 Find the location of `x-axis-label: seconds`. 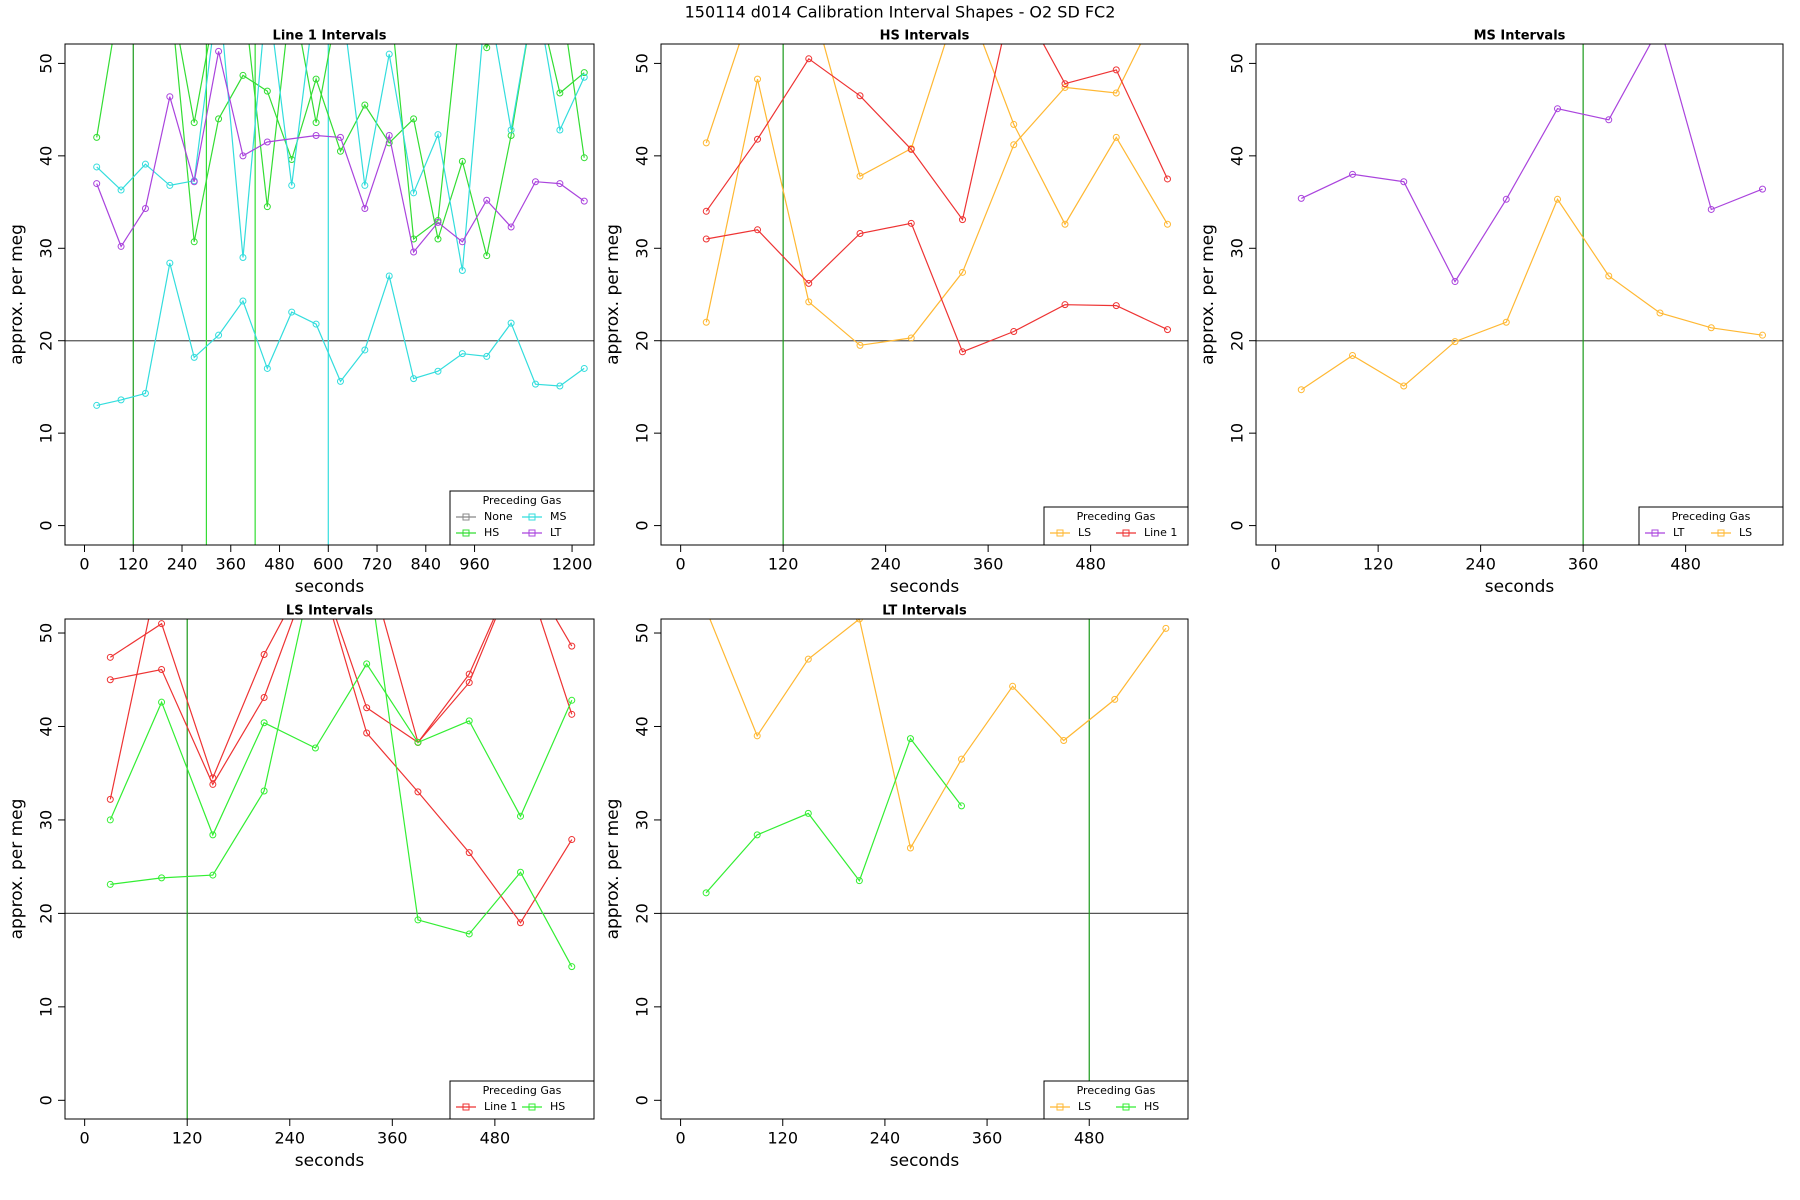

x-axis-label: seconds is located at coordinates (925, 1161).